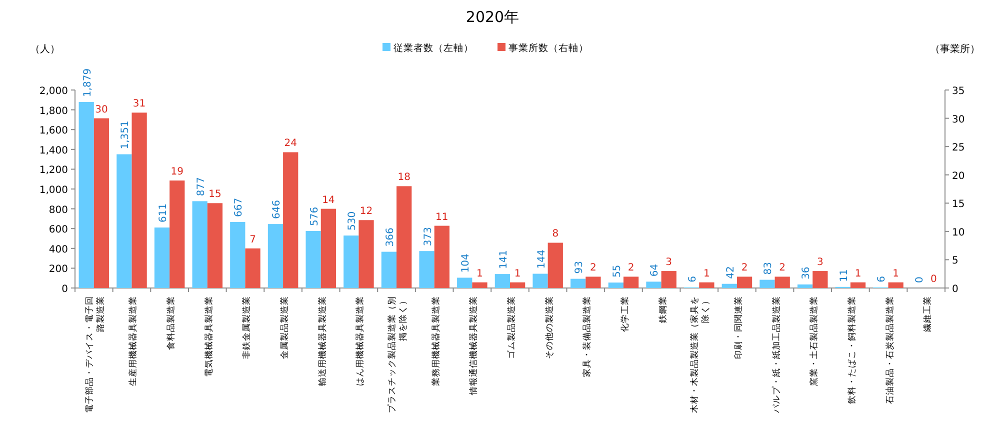 The width and height of the screenshot is (985, 443). I want to click on y-tick-label: 400, so click(58, 250).